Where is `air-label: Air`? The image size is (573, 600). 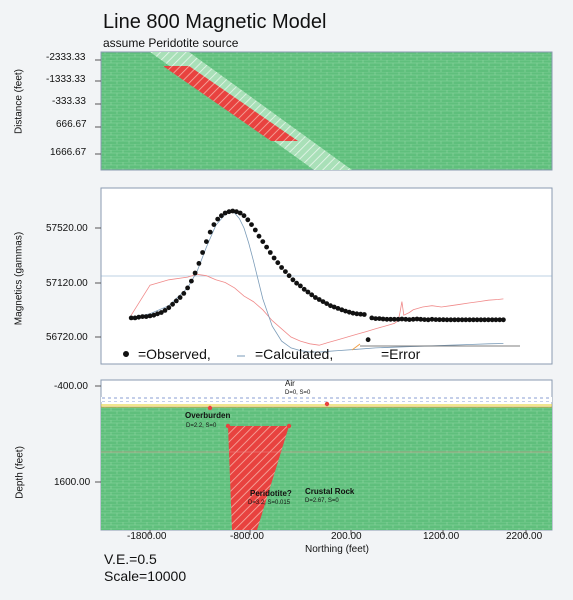 air-label: Air is located at coordinates (290, 383).